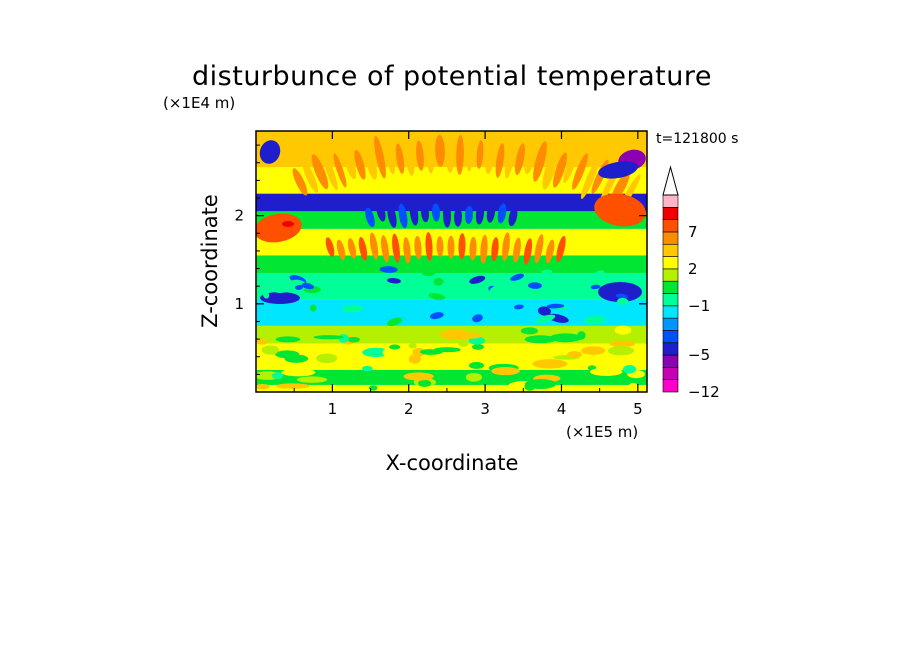 The width and height of the screenshot is (904, 654). Describe the element at coordinates (638, 409) in the screenshot. I see `x-tick-label: 5` at that location.